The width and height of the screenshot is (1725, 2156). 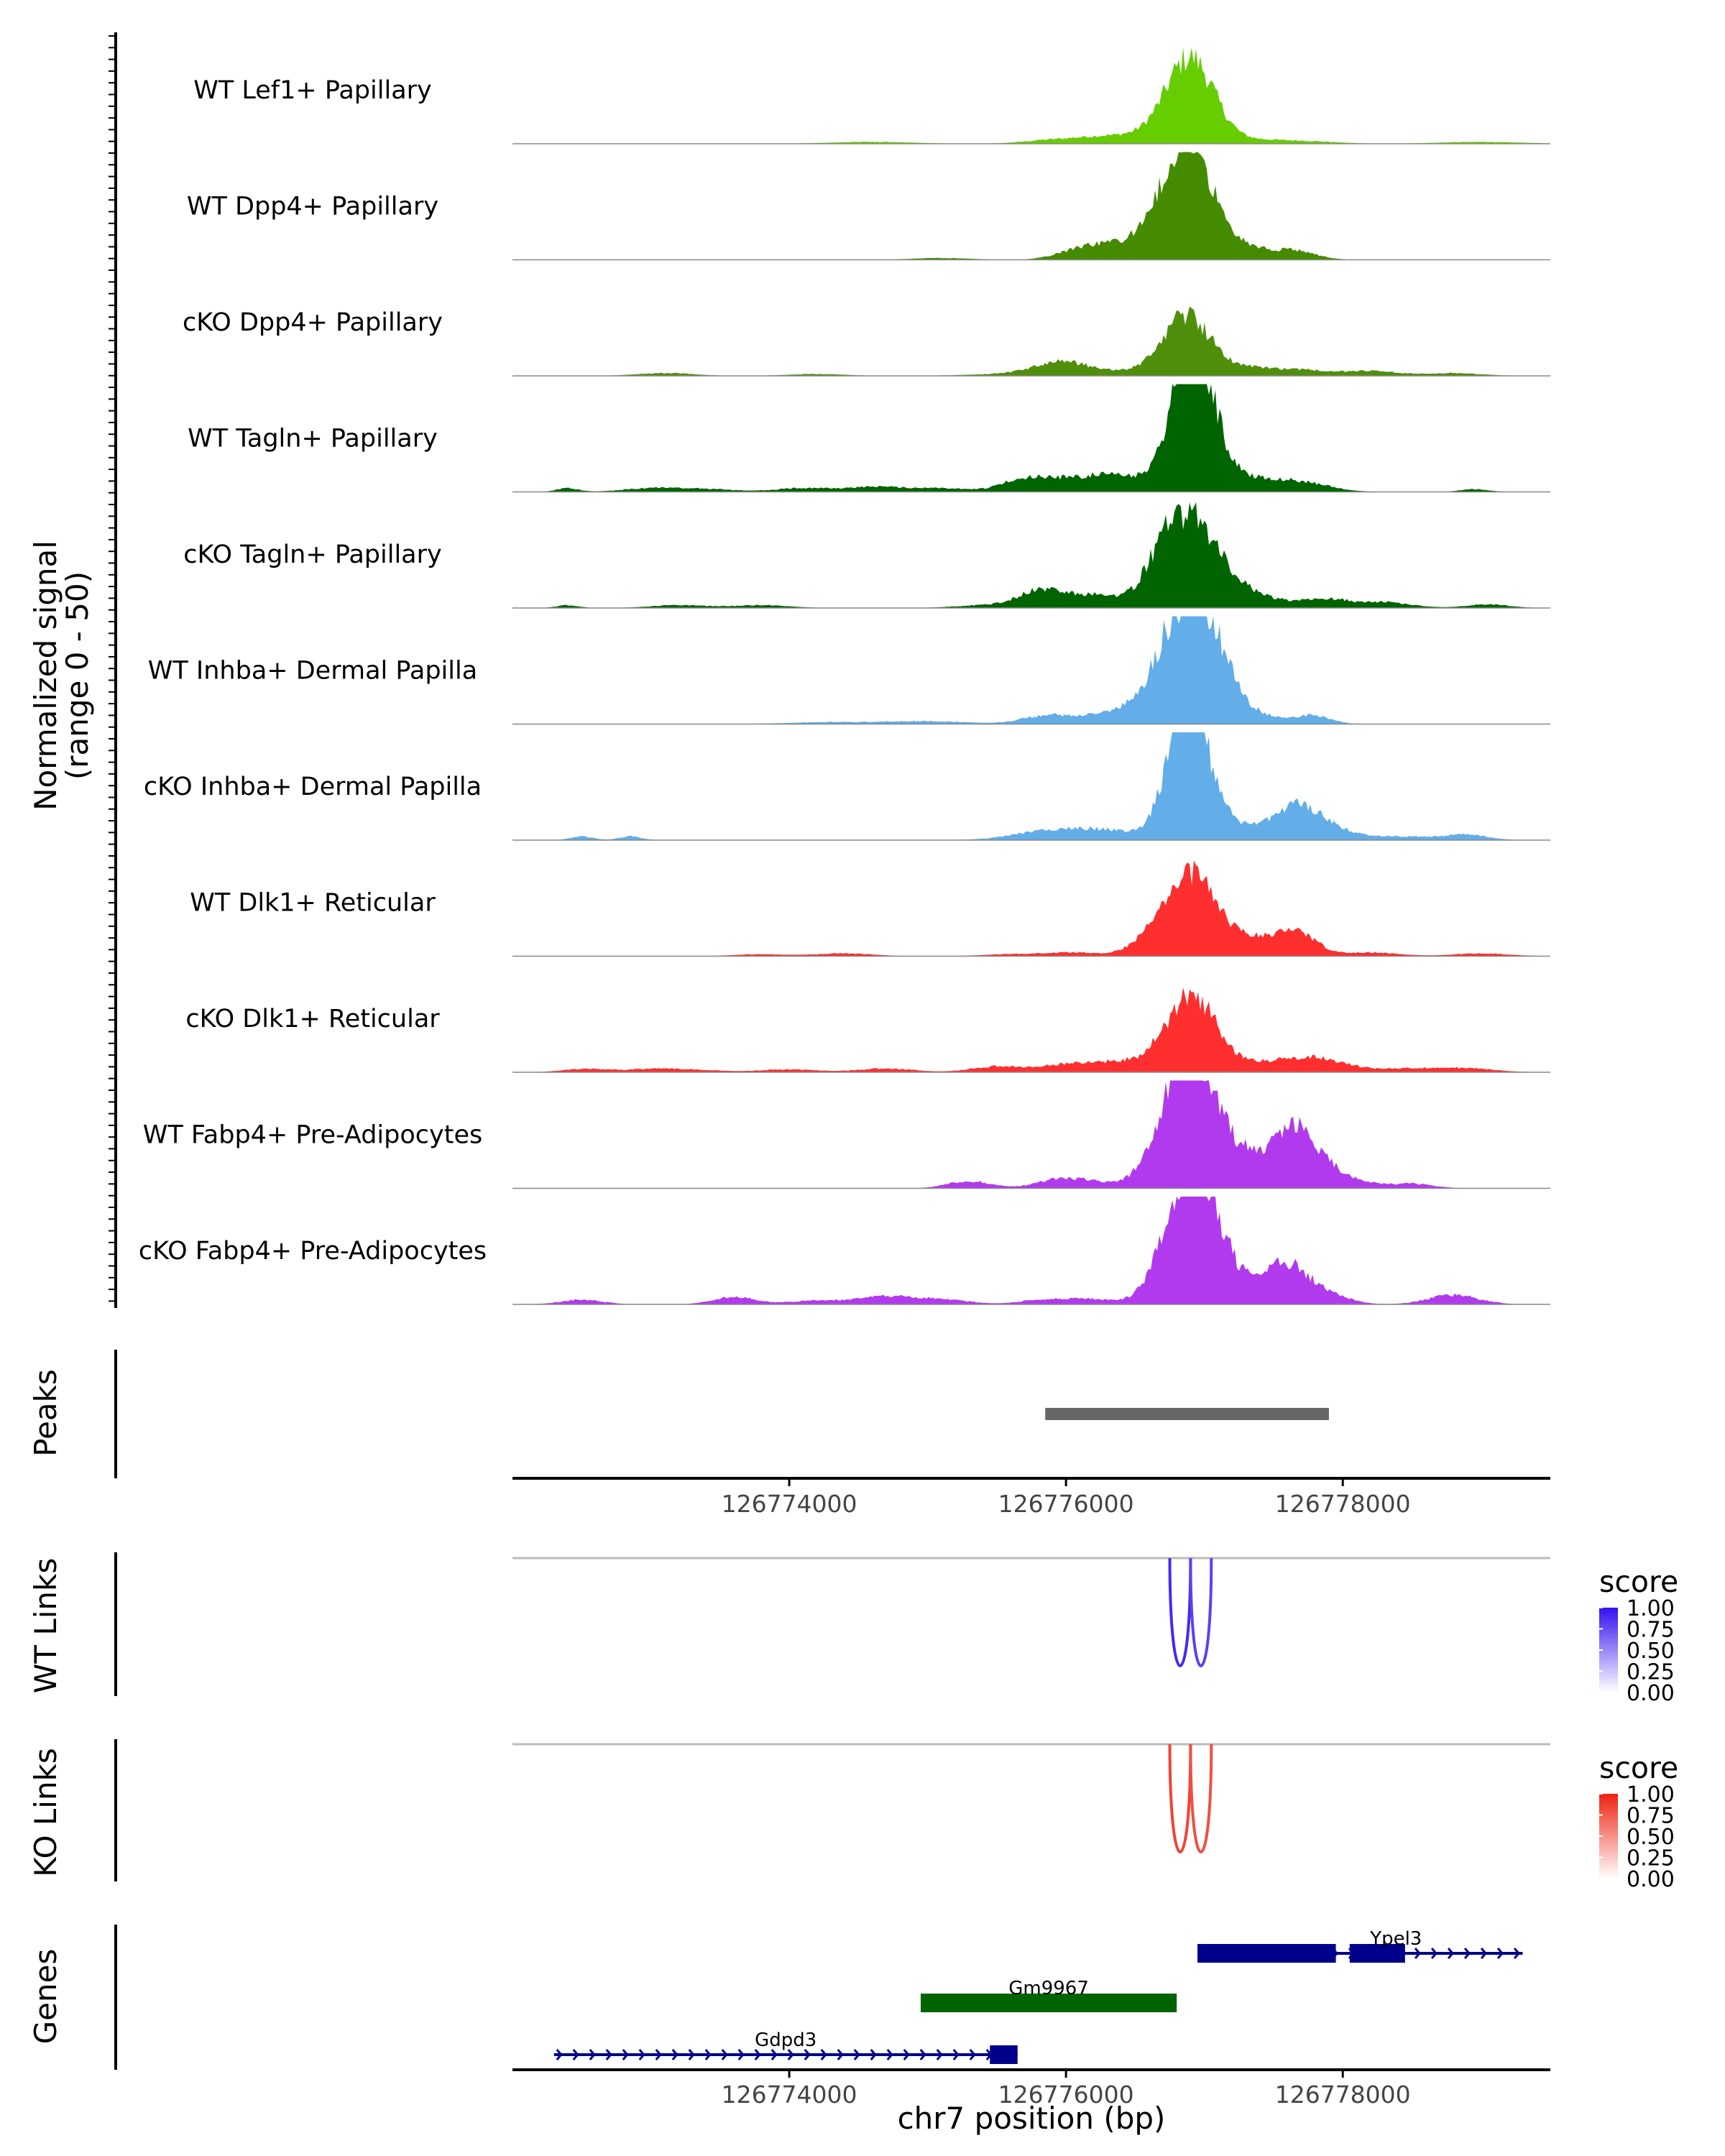 I want to click on coverage-track: cKO Dpp4+ Papillary, so click(x=866, y=341).